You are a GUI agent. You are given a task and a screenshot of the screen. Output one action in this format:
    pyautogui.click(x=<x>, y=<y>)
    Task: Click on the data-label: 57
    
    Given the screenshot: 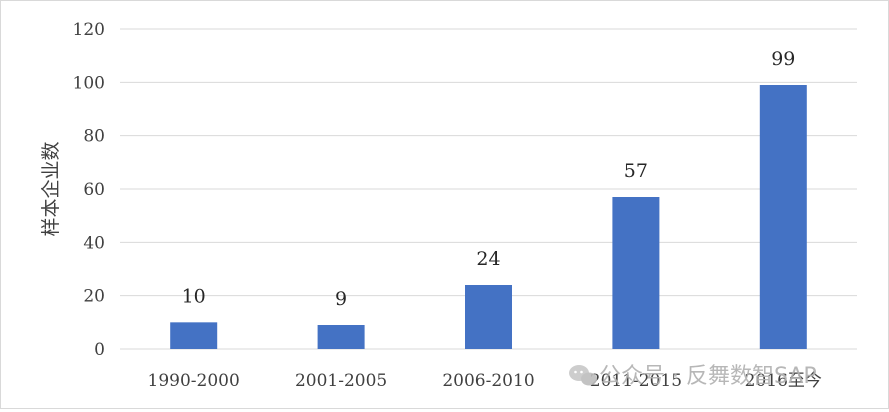 What is the action you would take?
    pyautogui.click(x=636, y=171)
    